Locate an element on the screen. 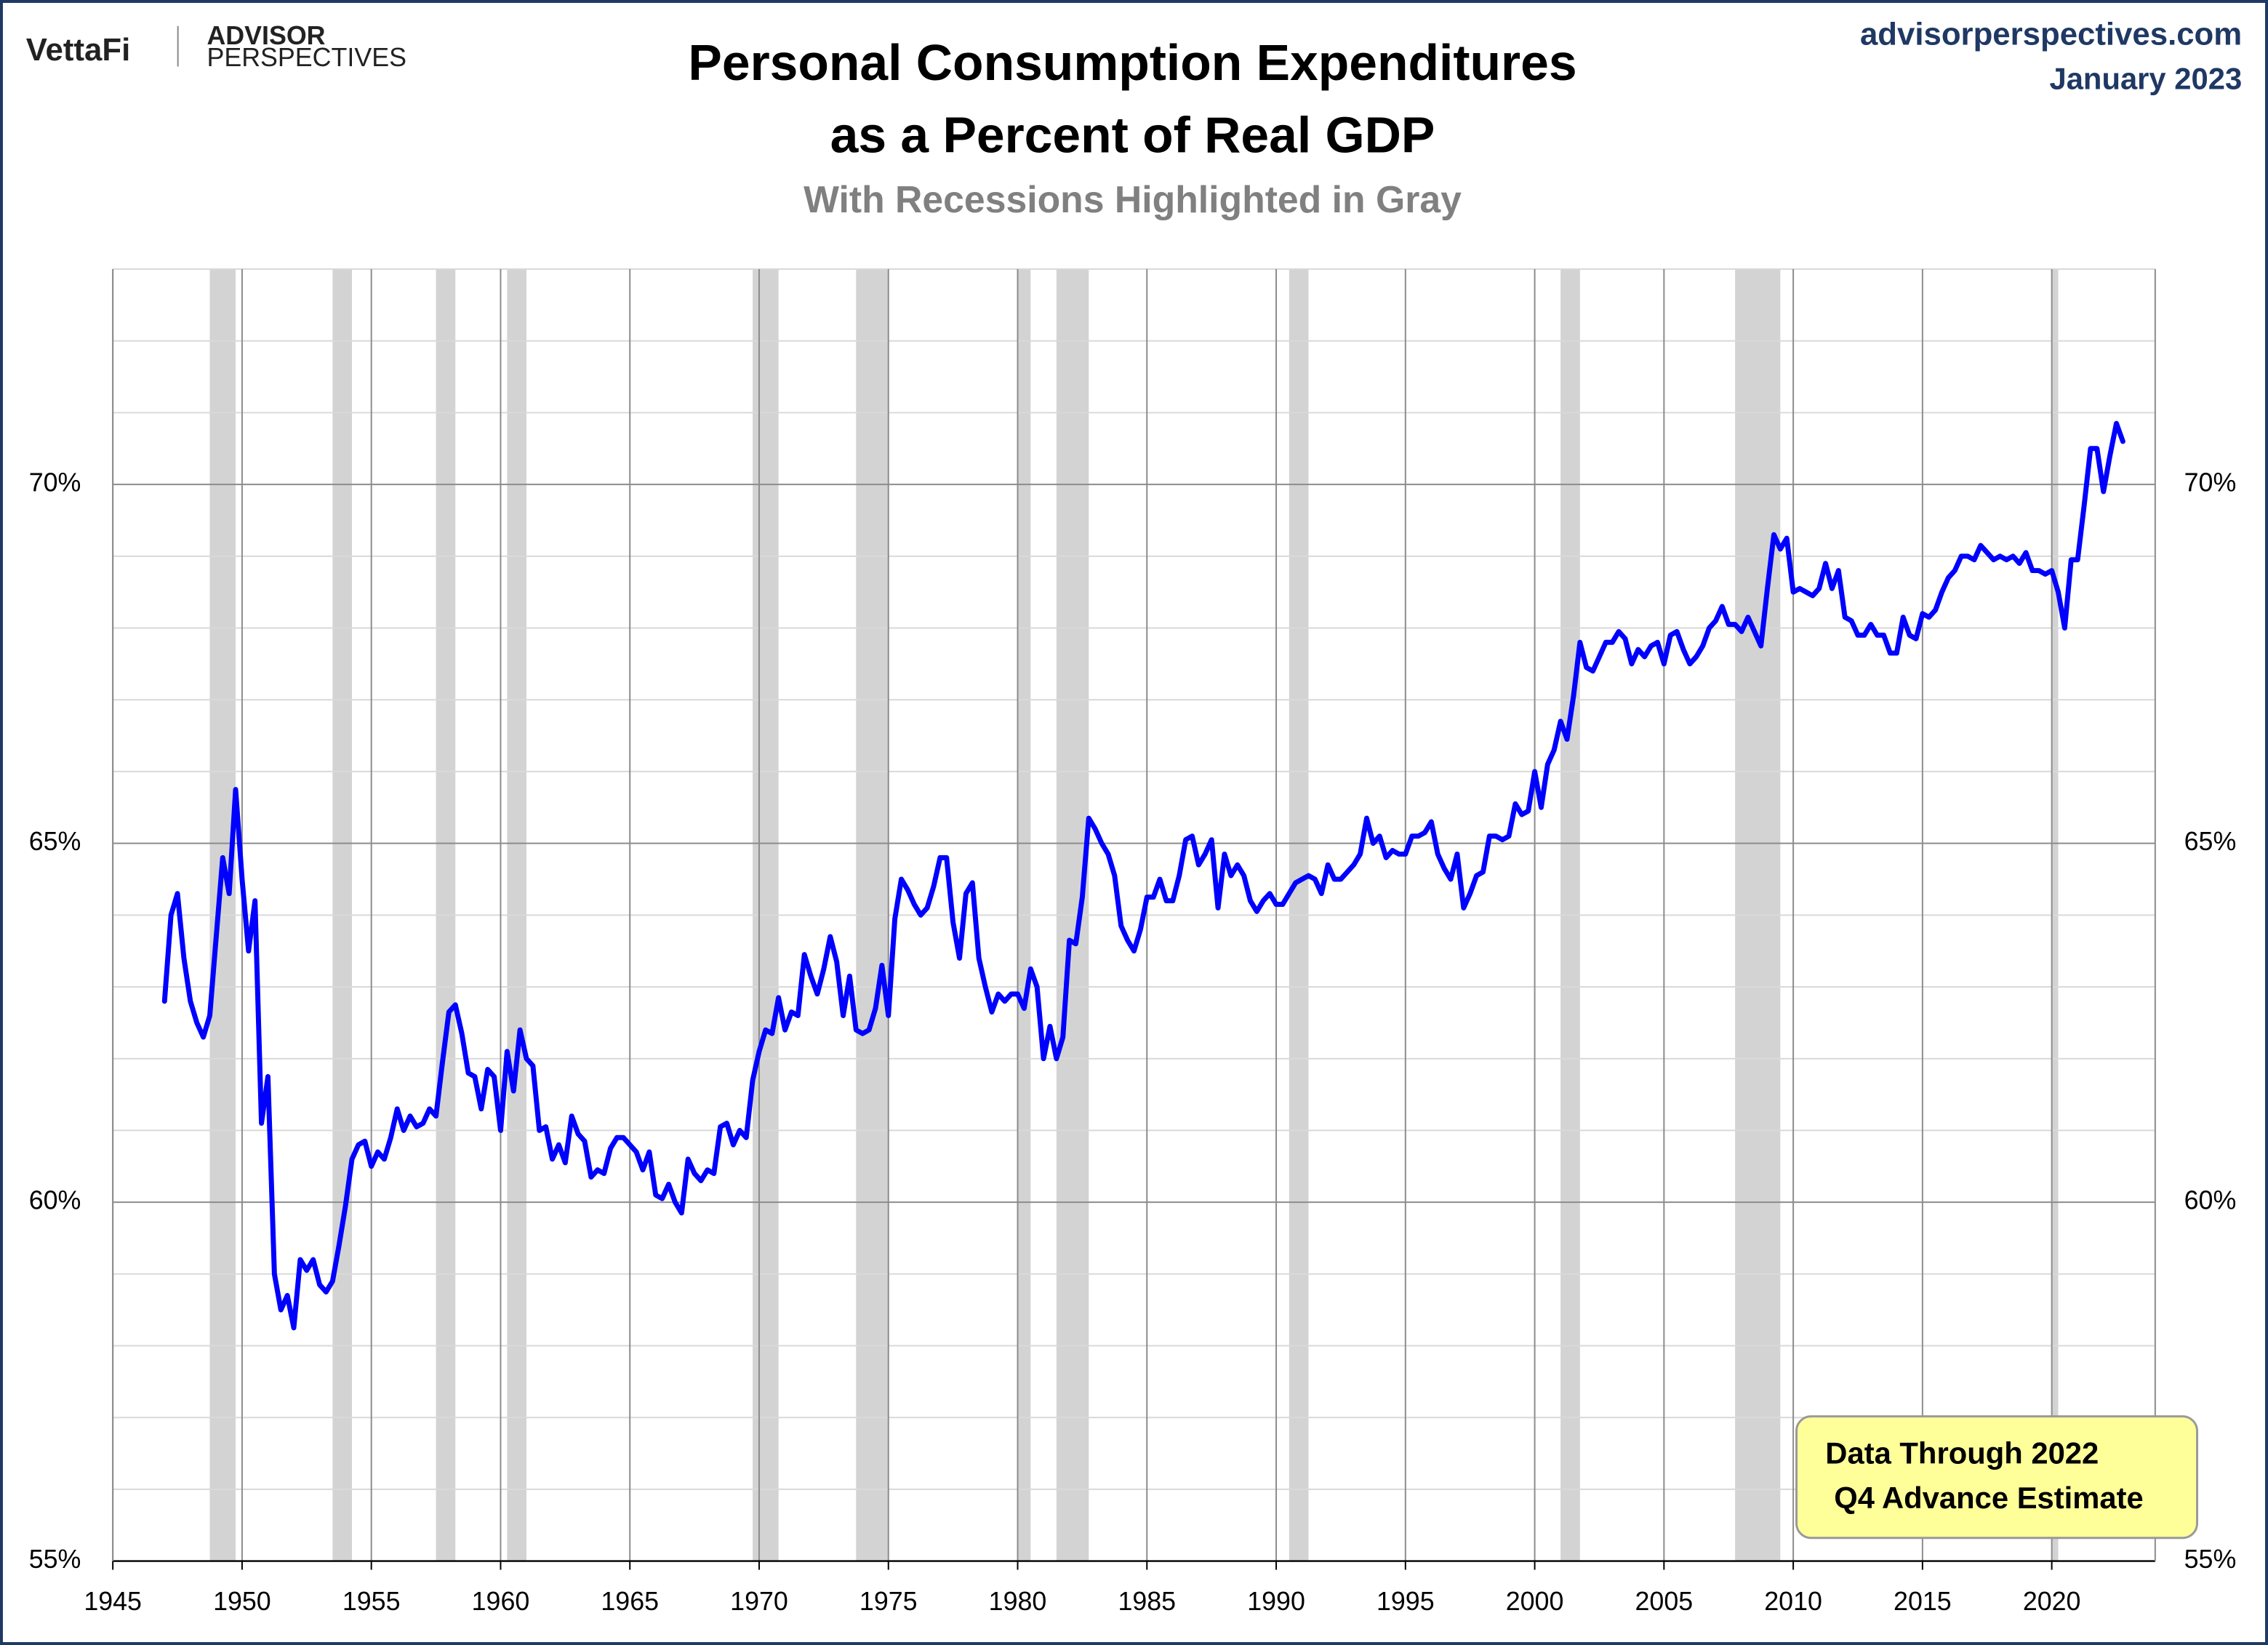 This screenshot has height=1645, width=2268. x-tick-label: 1970 is located at coordinates (759, 1601).